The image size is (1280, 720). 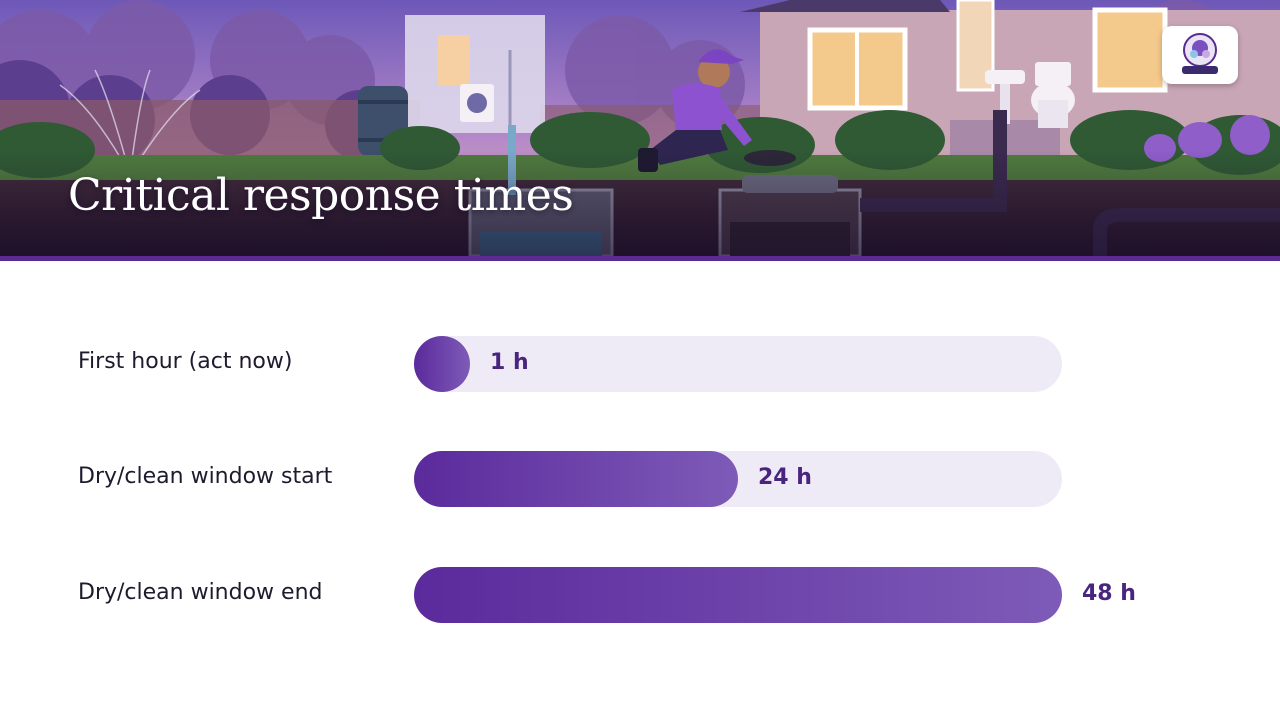 I want to click on category-label-window-end: Dry/clean window end, so click(x=200, y=592).